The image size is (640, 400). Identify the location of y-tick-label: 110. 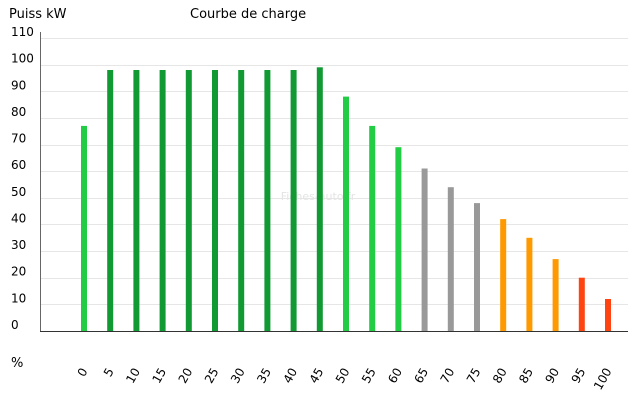
(22, 32).